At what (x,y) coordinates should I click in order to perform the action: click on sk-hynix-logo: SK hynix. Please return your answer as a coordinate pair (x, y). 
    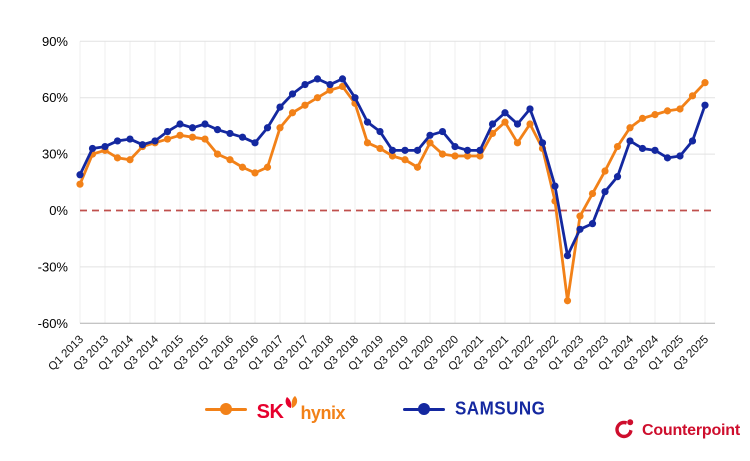
    Looking at the image, I should click on (301, 409).